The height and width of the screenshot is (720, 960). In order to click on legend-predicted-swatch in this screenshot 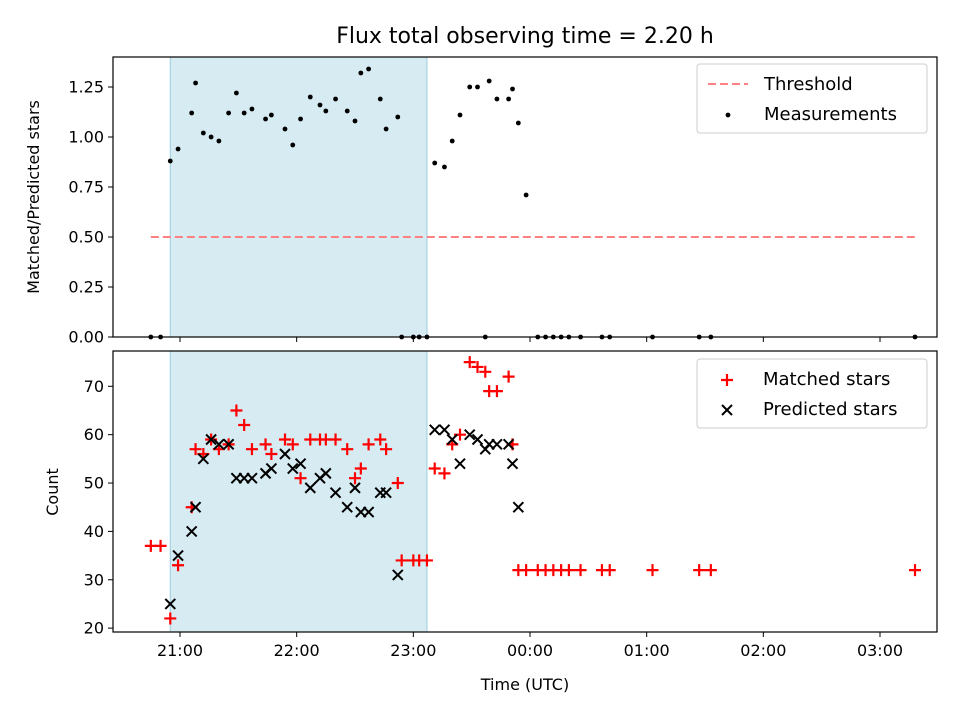, I will do `click(727, 410)`.